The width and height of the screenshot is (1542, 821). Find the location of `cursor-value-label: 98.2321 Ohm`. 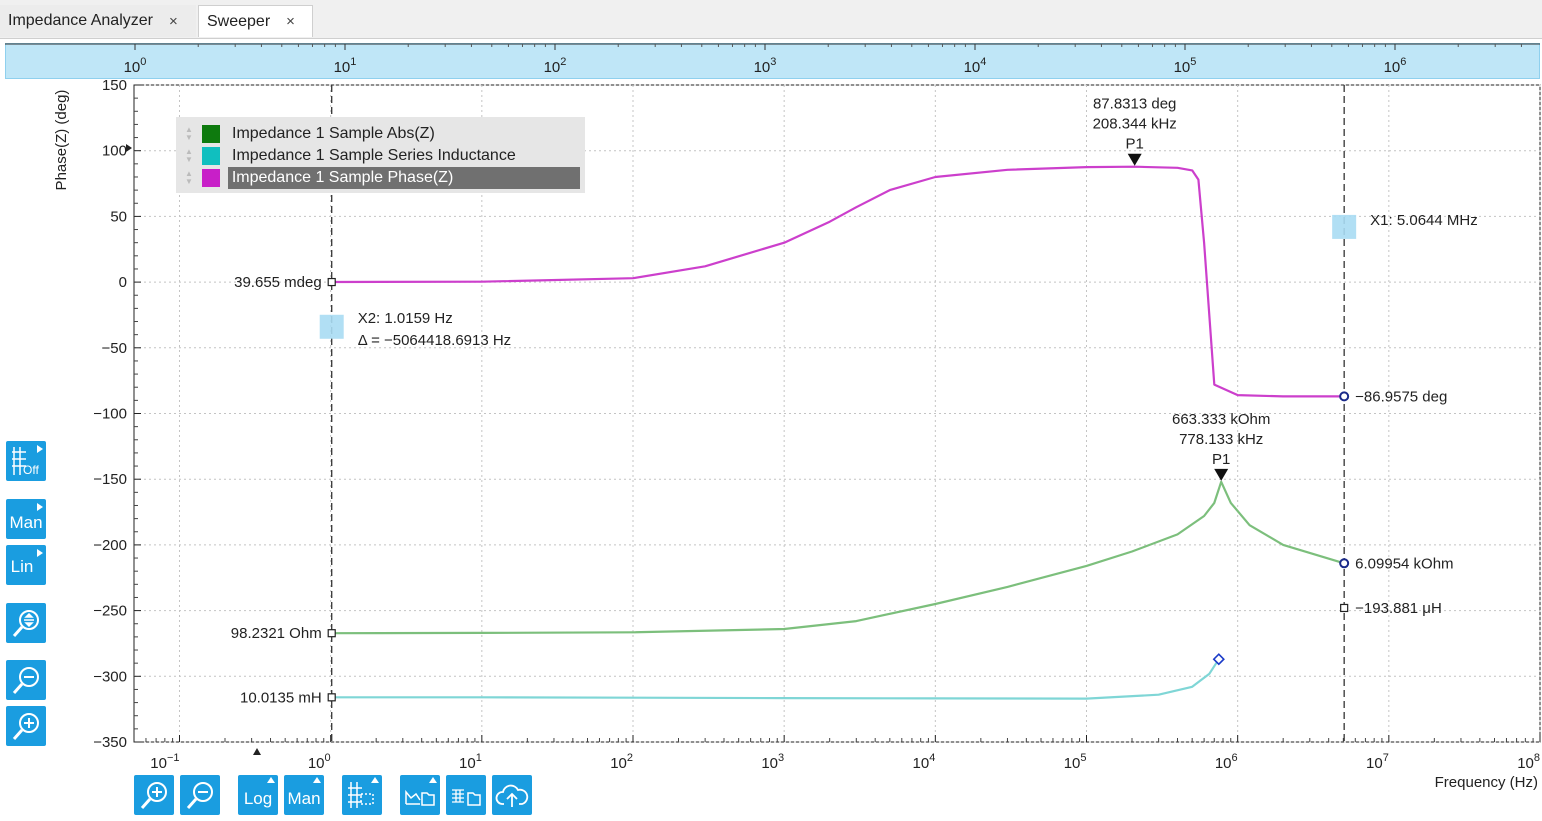

cursor-value-label: 98.2321 Ohm is located at coordinates (276, 633).